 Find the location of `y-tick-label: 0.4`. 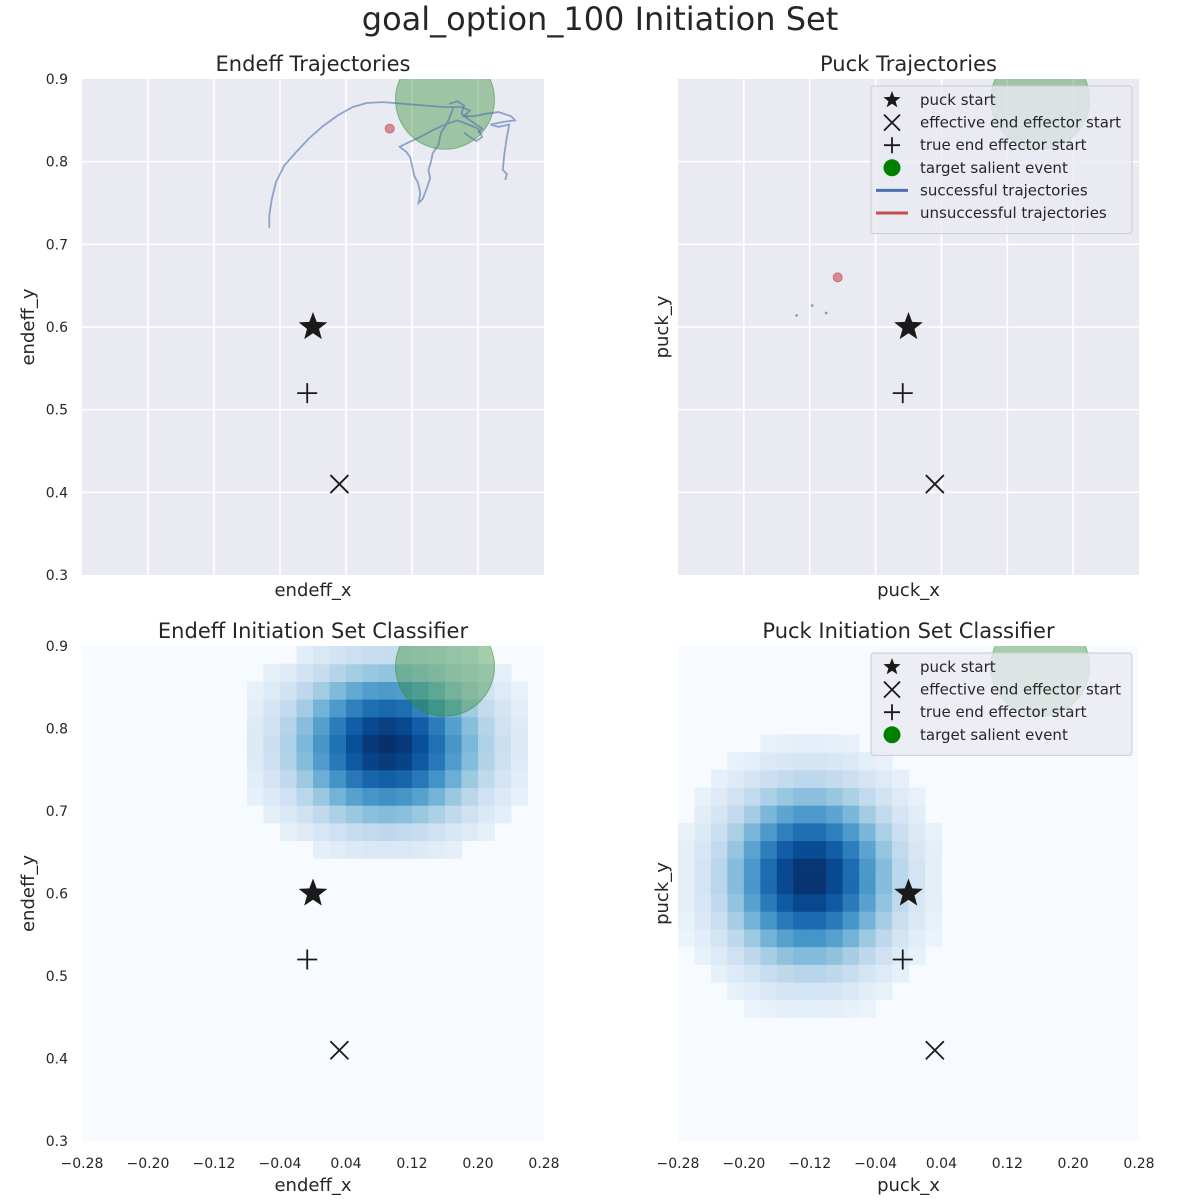

y-tick-label: 0.4 is located at coordinates (57, 1060).